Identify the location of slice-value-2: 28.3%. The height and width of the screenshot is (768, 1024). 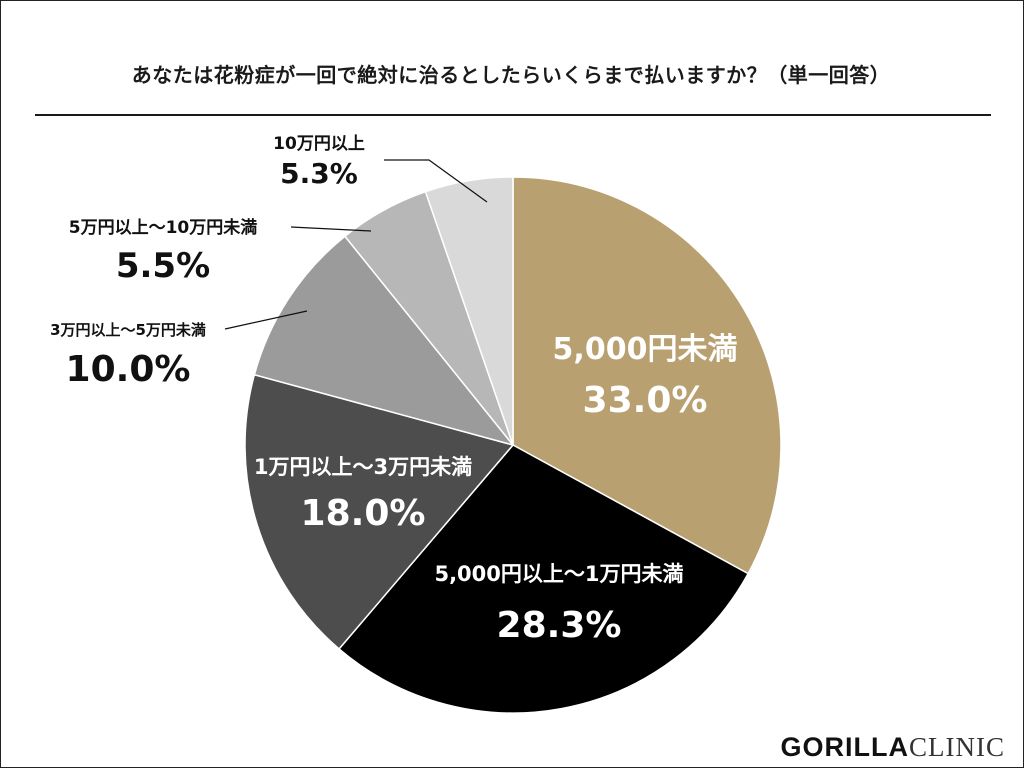
(559, 625).